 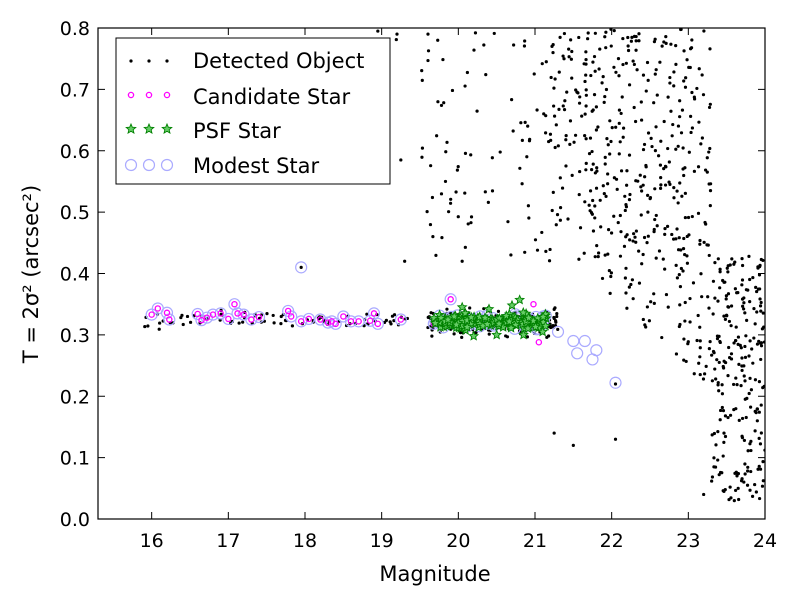 What do you see at coordinates (256, 166) in the screenshot?
I see `legend-label: Modest Star` at bounding box center [256, 166].